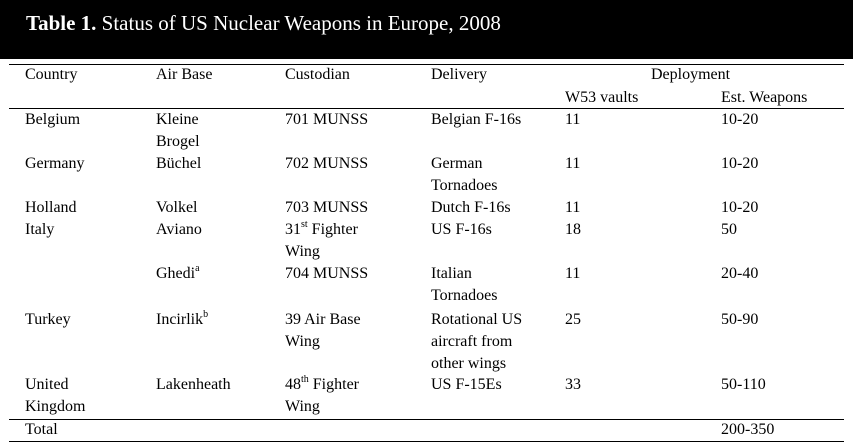 Image resolution: width=853 pixels, height=445 pixels. What do you see at coordinates (51, 207) in the screenshot?
I see `country-cell: Holland` at bounding box center [51, 207].